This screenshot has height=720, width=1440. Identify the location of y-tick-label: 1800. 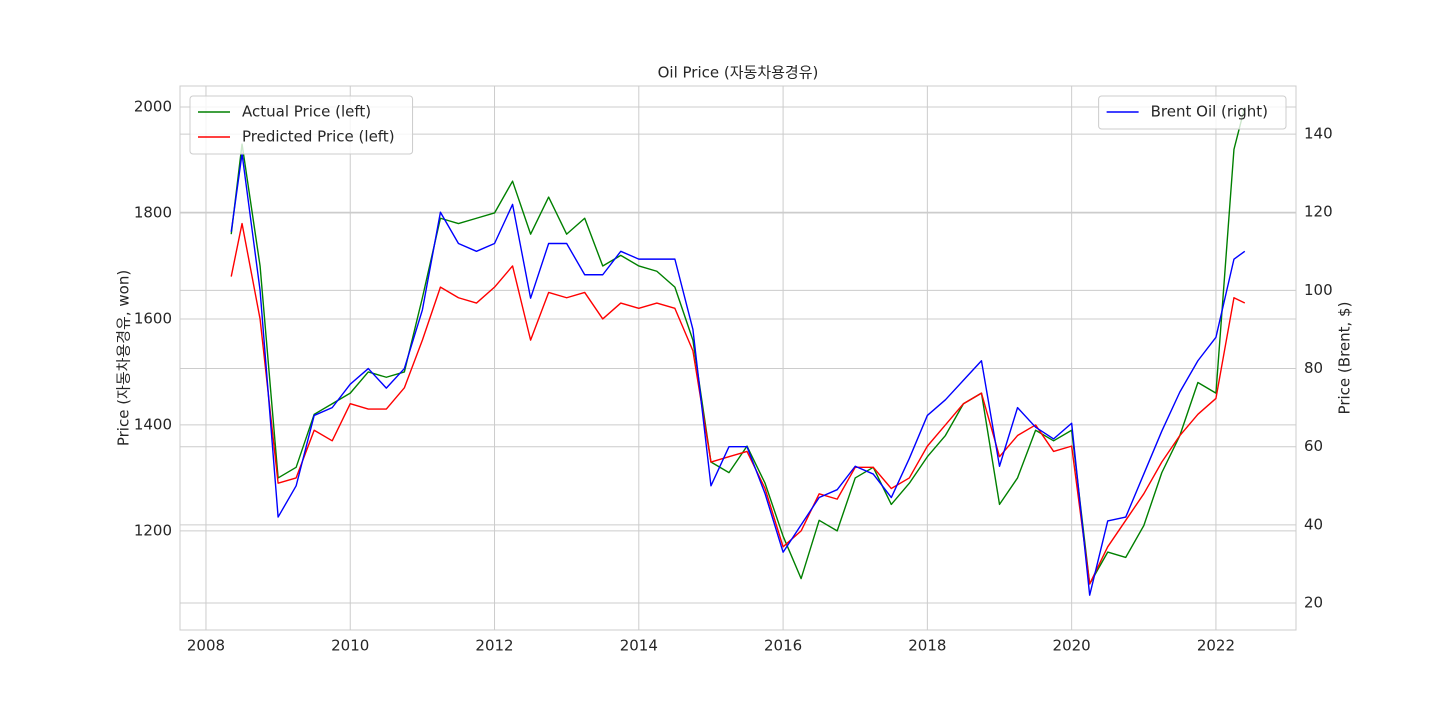
(153, 212).